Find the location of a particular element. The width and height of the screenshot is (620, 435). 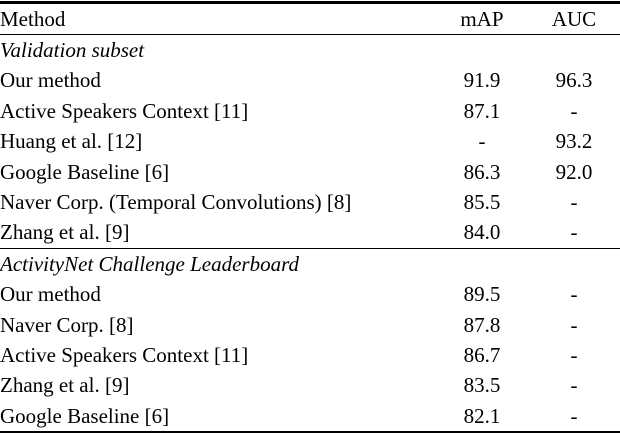

table-row: Our method 89.5 - is located at coordinates (310, 295).